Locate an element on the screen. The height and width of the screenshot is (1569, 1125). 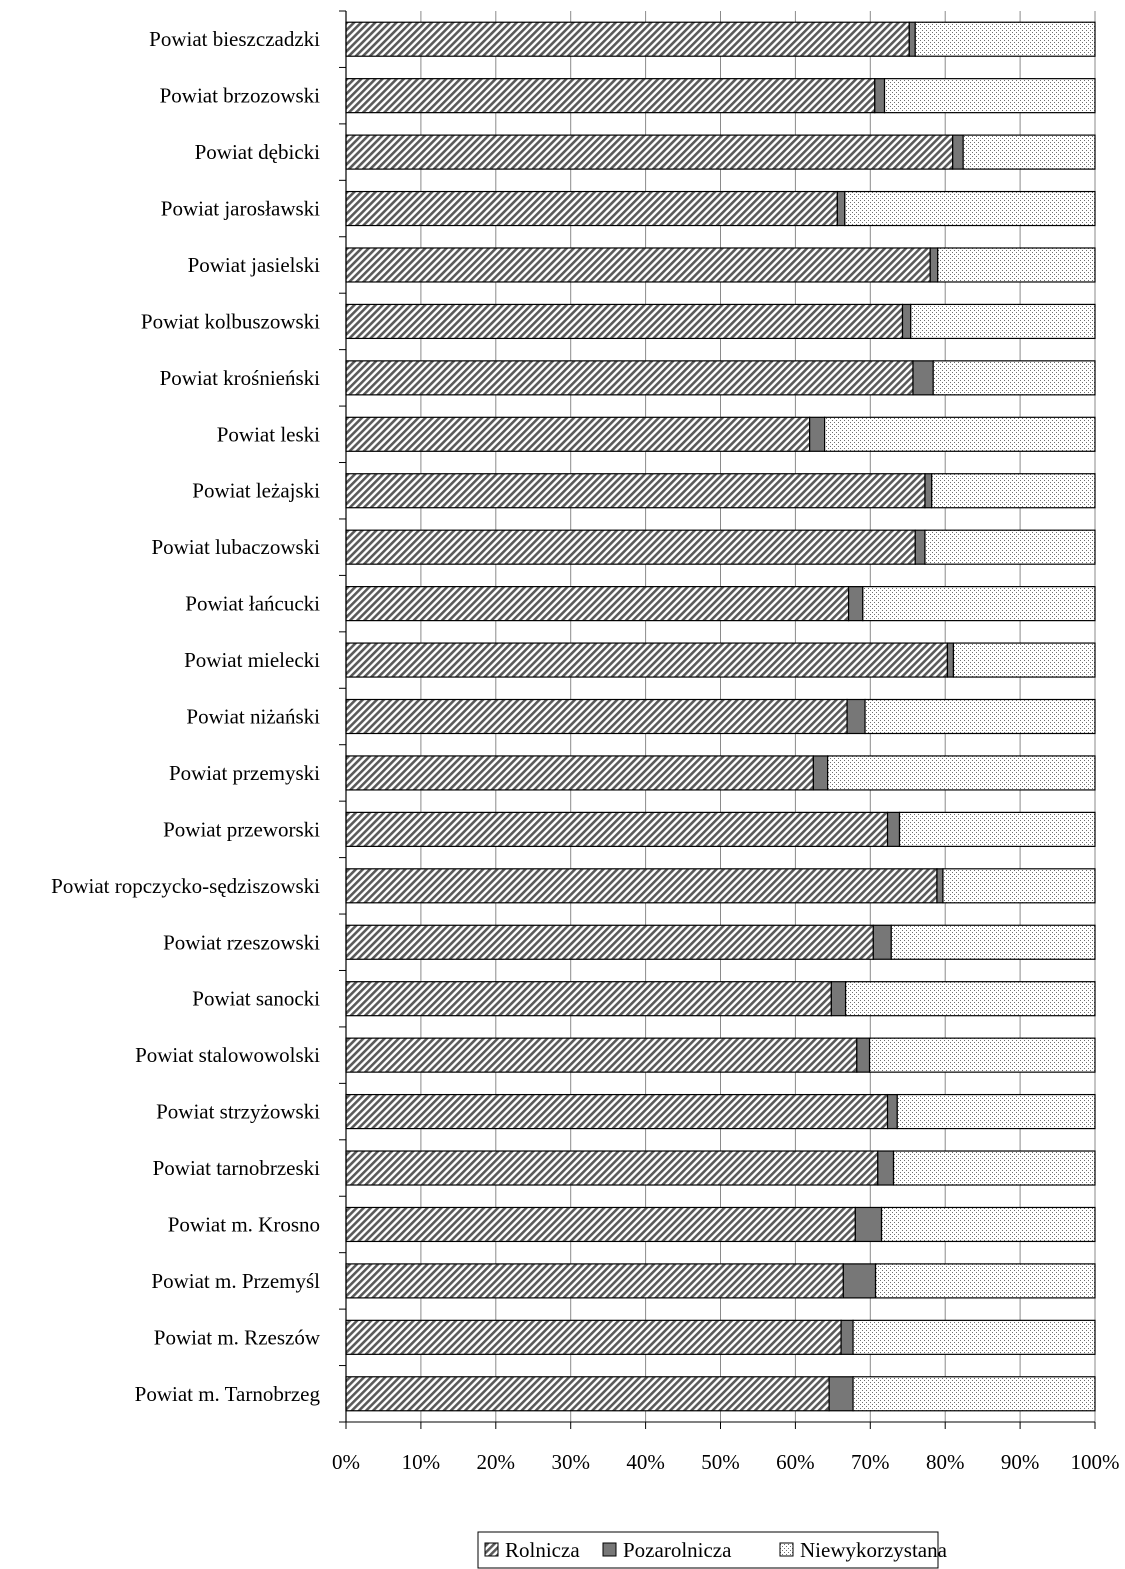
x-tick-label: 30% is located at coordinates (570, 1462).